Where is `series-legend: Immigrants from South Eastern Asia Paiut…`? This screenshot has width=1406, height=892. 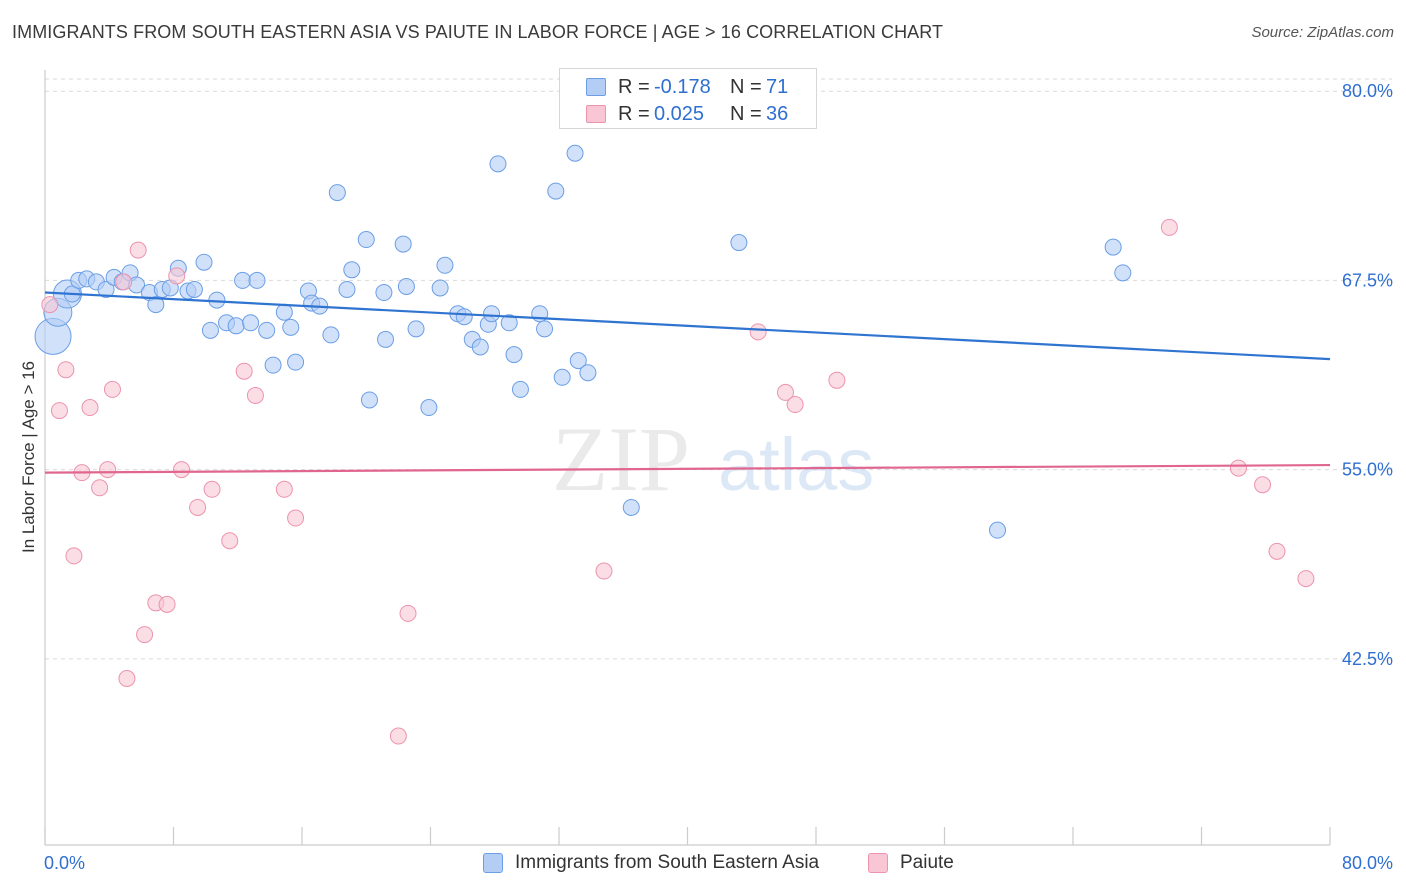
series-legend: Immigrants from South Eastern Asia Paiut… is located at coordinates (703, 865).